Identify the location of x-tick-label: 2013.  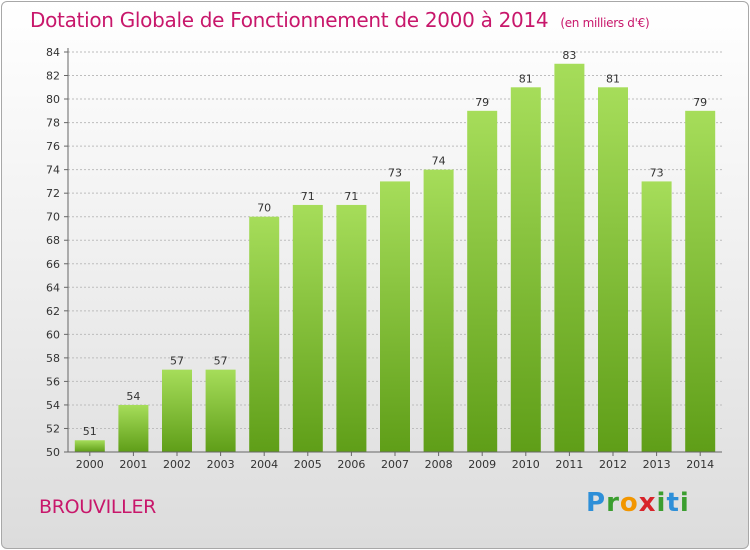
(657, 464).